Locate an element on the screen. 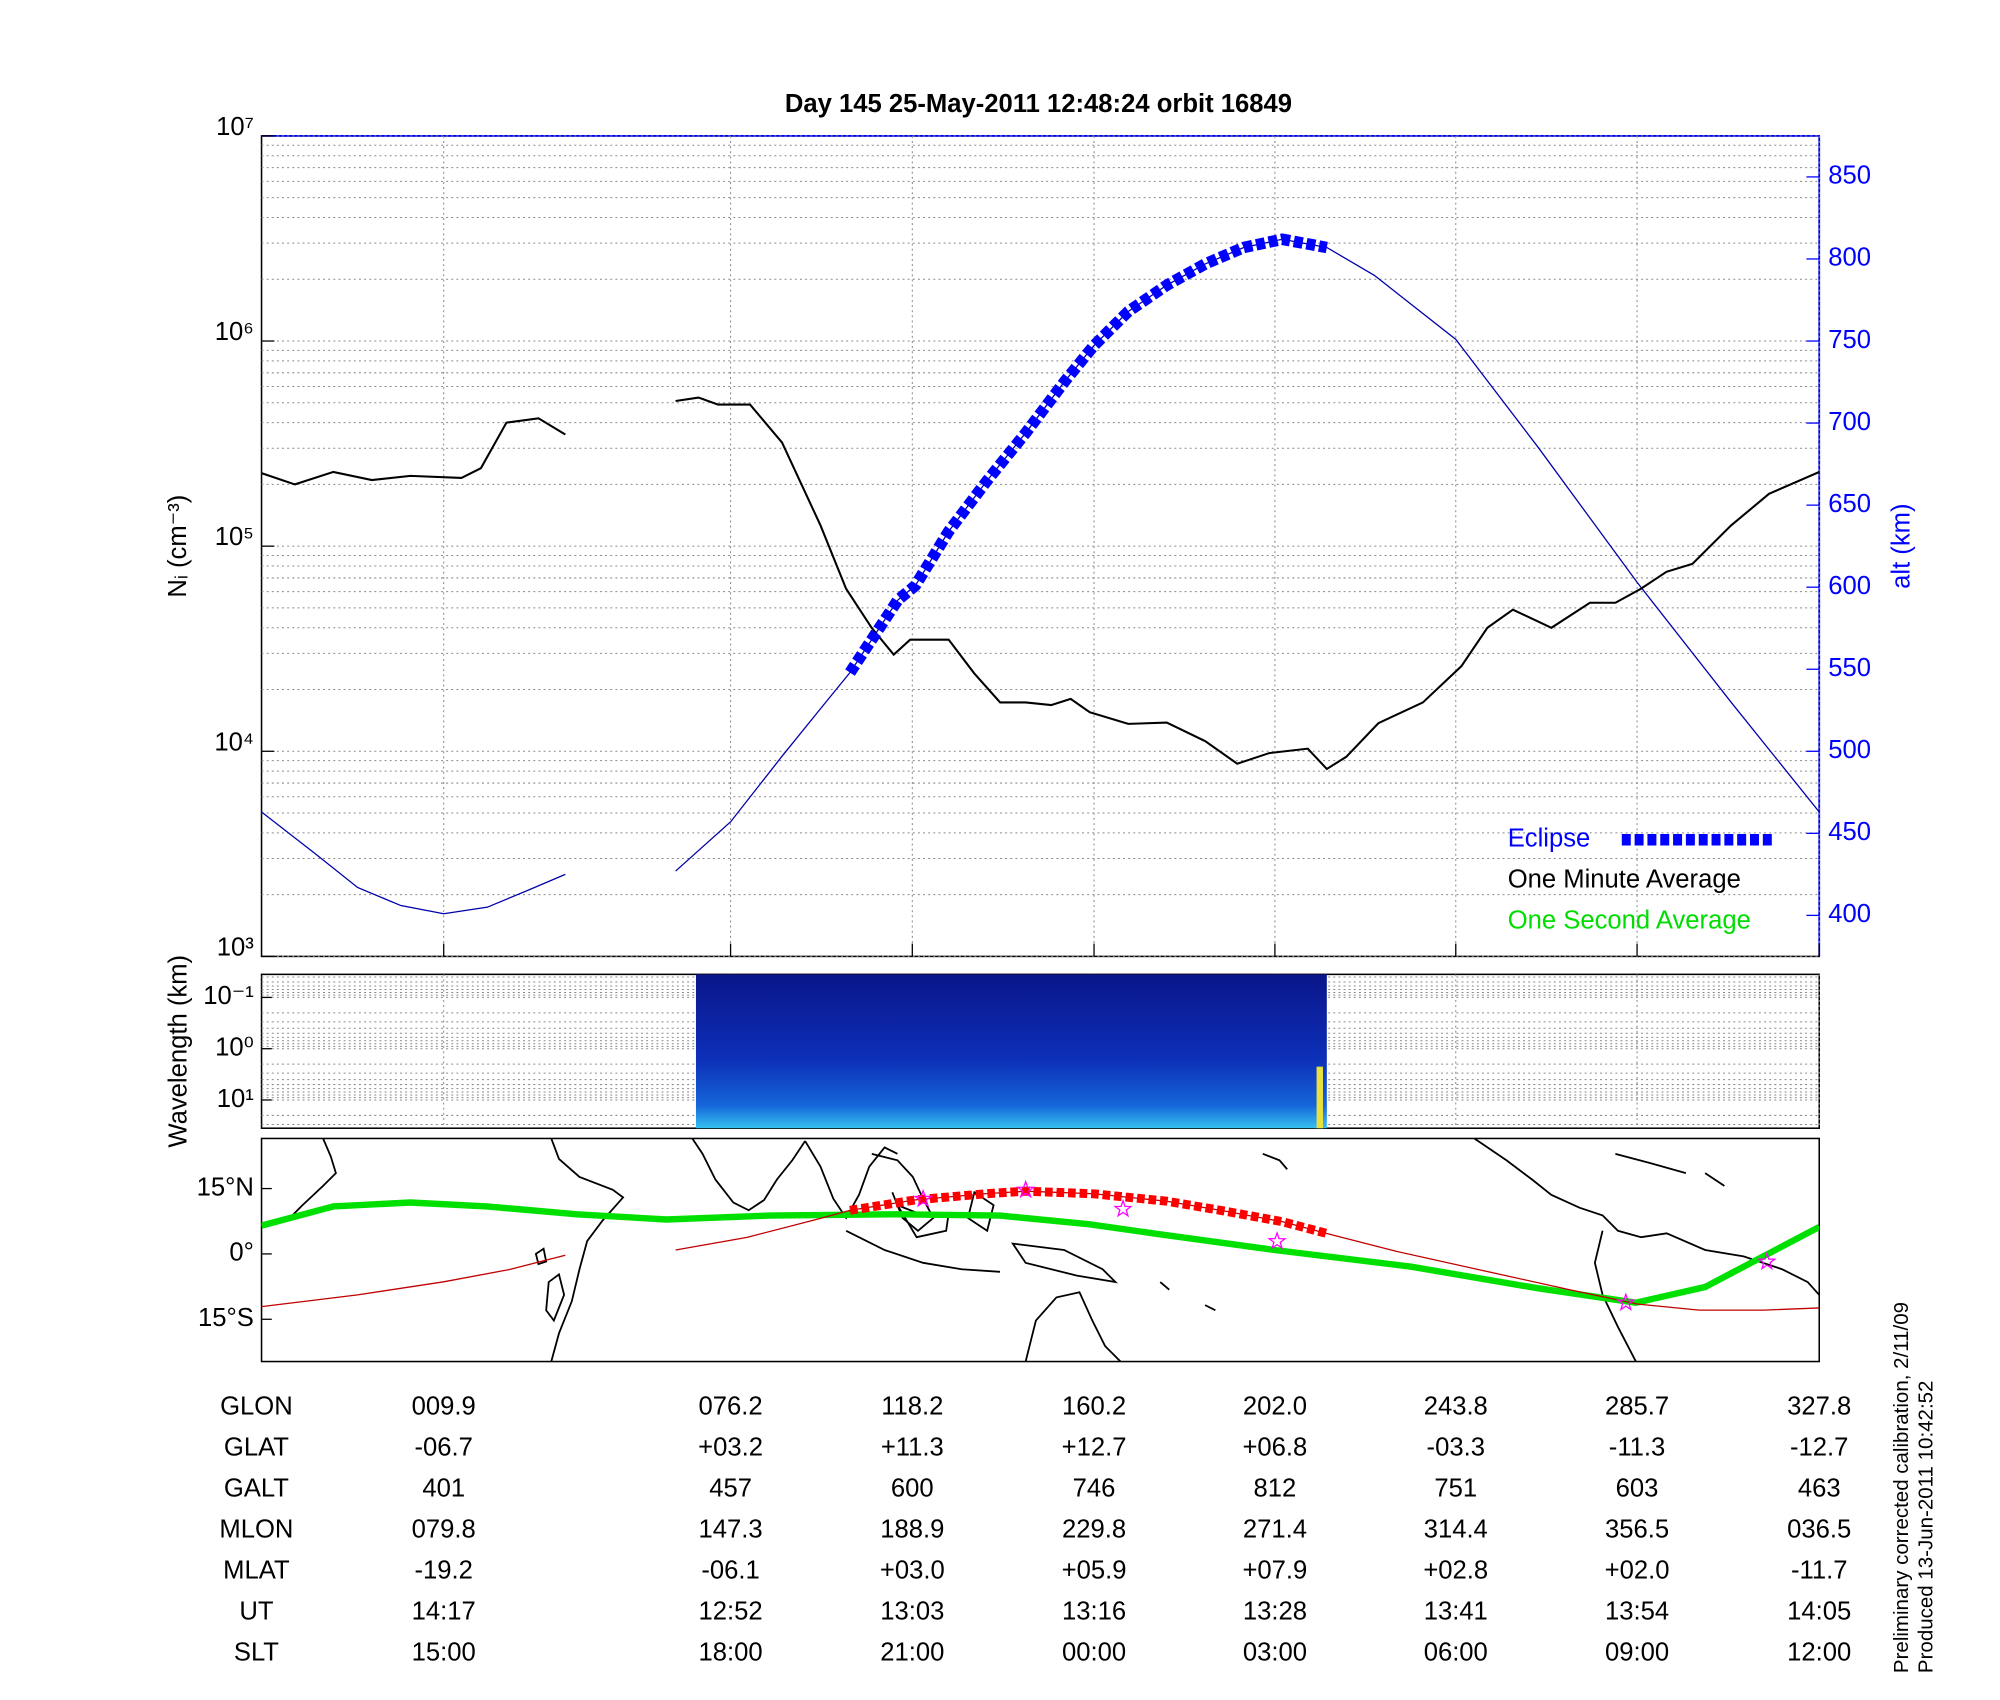 Image resolution: width=2000 pixels, height=1700 pixels. row-value: 600 is located at coordinates (912, 1489).